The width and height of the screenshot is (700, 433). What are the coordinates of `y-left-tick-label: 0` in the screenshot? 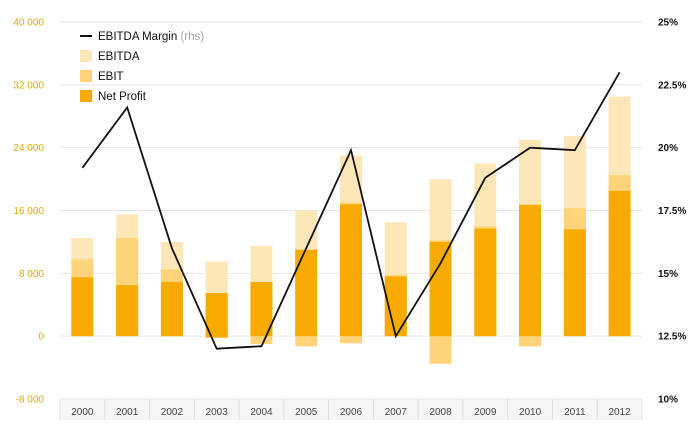 It's located at (41, 337).